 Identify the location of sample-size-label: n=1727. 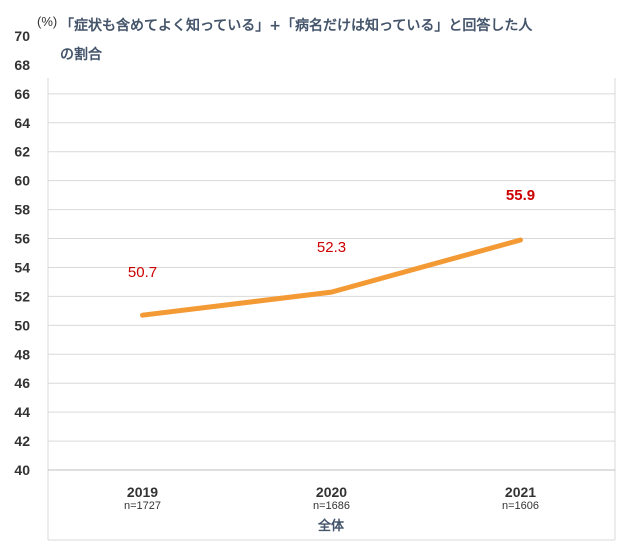
(142, 506).